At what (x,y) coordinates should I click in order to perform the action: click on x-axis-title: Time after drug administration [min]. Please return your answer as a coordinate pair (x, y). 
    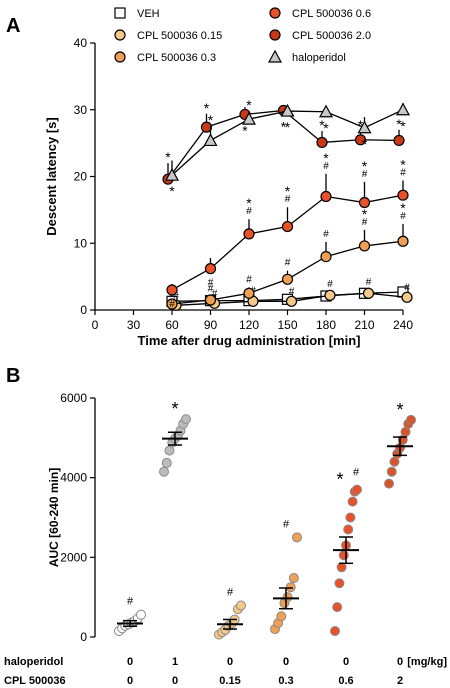
    Looking at the image, I should click on (249, 340).